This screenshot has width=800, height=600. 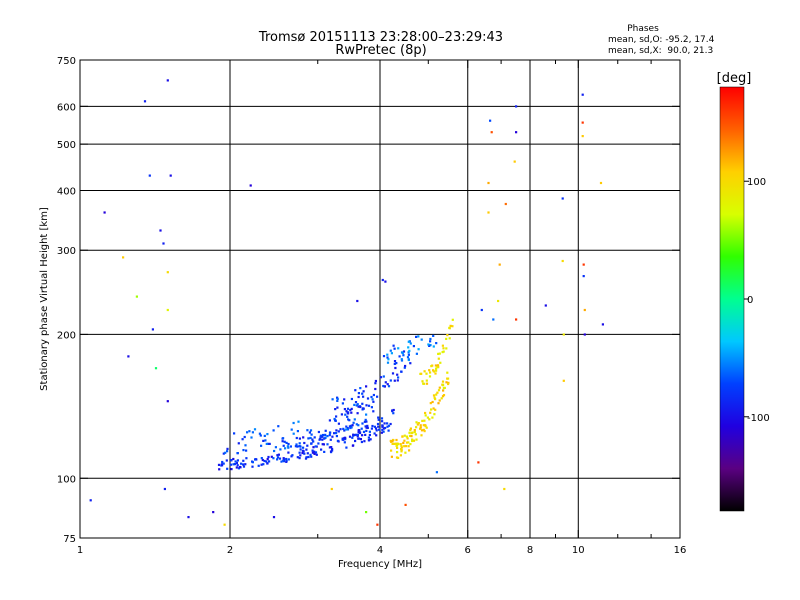 What do you see at coordinates (66, 335) in the screenshot?
I see `y-tick-label: 200` at bounding box center [66, 335].